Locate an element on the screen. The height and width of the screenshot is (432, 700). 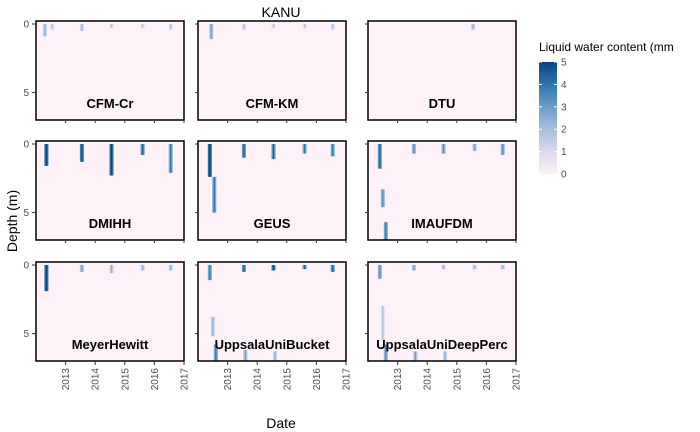
legend-tick-label: 5 is located at coordinates (564, 63).